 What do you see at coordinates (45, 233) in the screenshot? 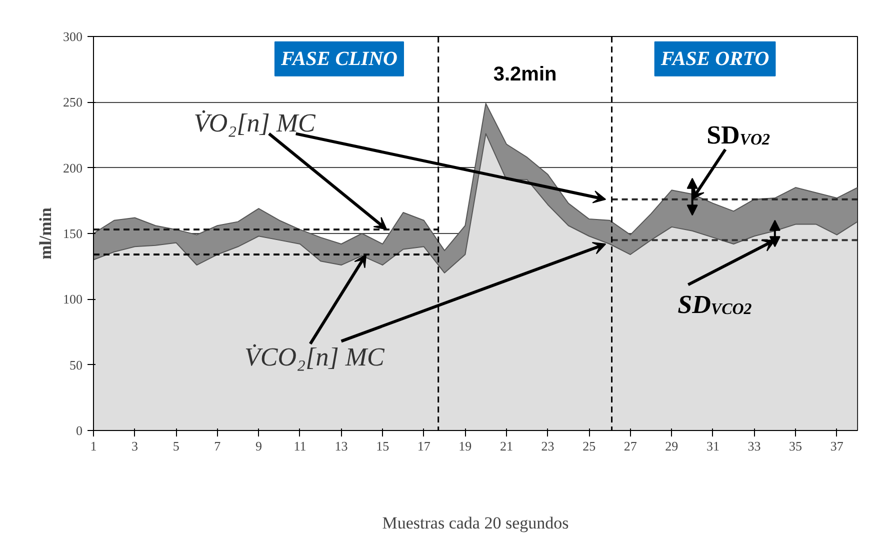
I see `y-axis-title: ml/min` at bounding box center [45, 233].